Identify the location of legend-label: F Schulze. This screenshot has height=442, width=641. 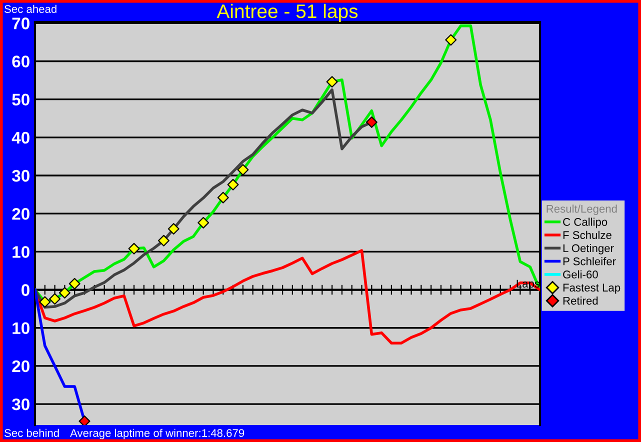
(587, 235).